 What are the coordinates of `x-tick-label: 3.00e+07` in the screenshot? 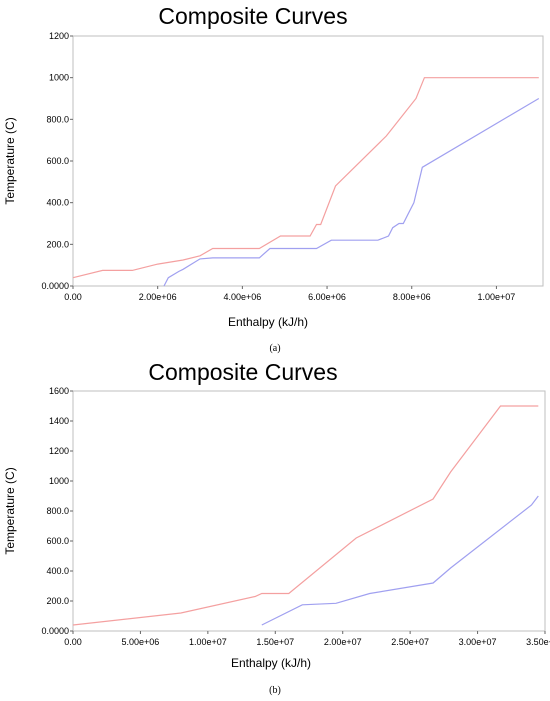 It's located at (478, 642).